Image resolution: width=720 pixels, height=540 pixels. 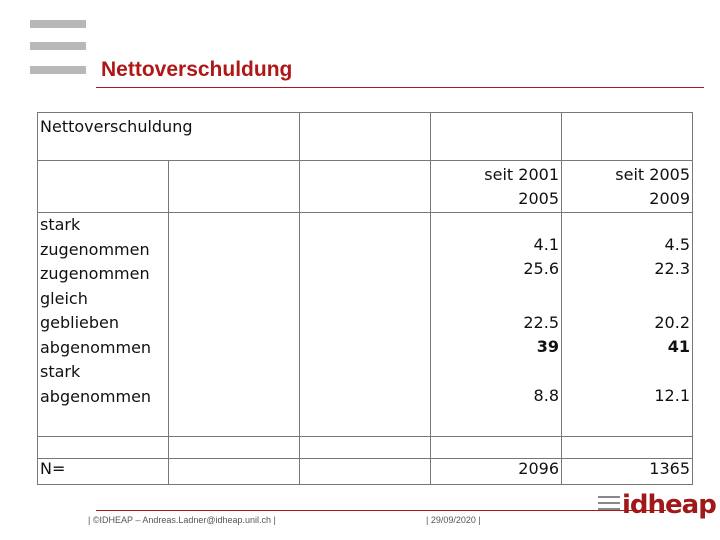 What do you see at coordinates (400, 87) in the screenshot?
I see `title-divider` at bounding box center [400, 87].